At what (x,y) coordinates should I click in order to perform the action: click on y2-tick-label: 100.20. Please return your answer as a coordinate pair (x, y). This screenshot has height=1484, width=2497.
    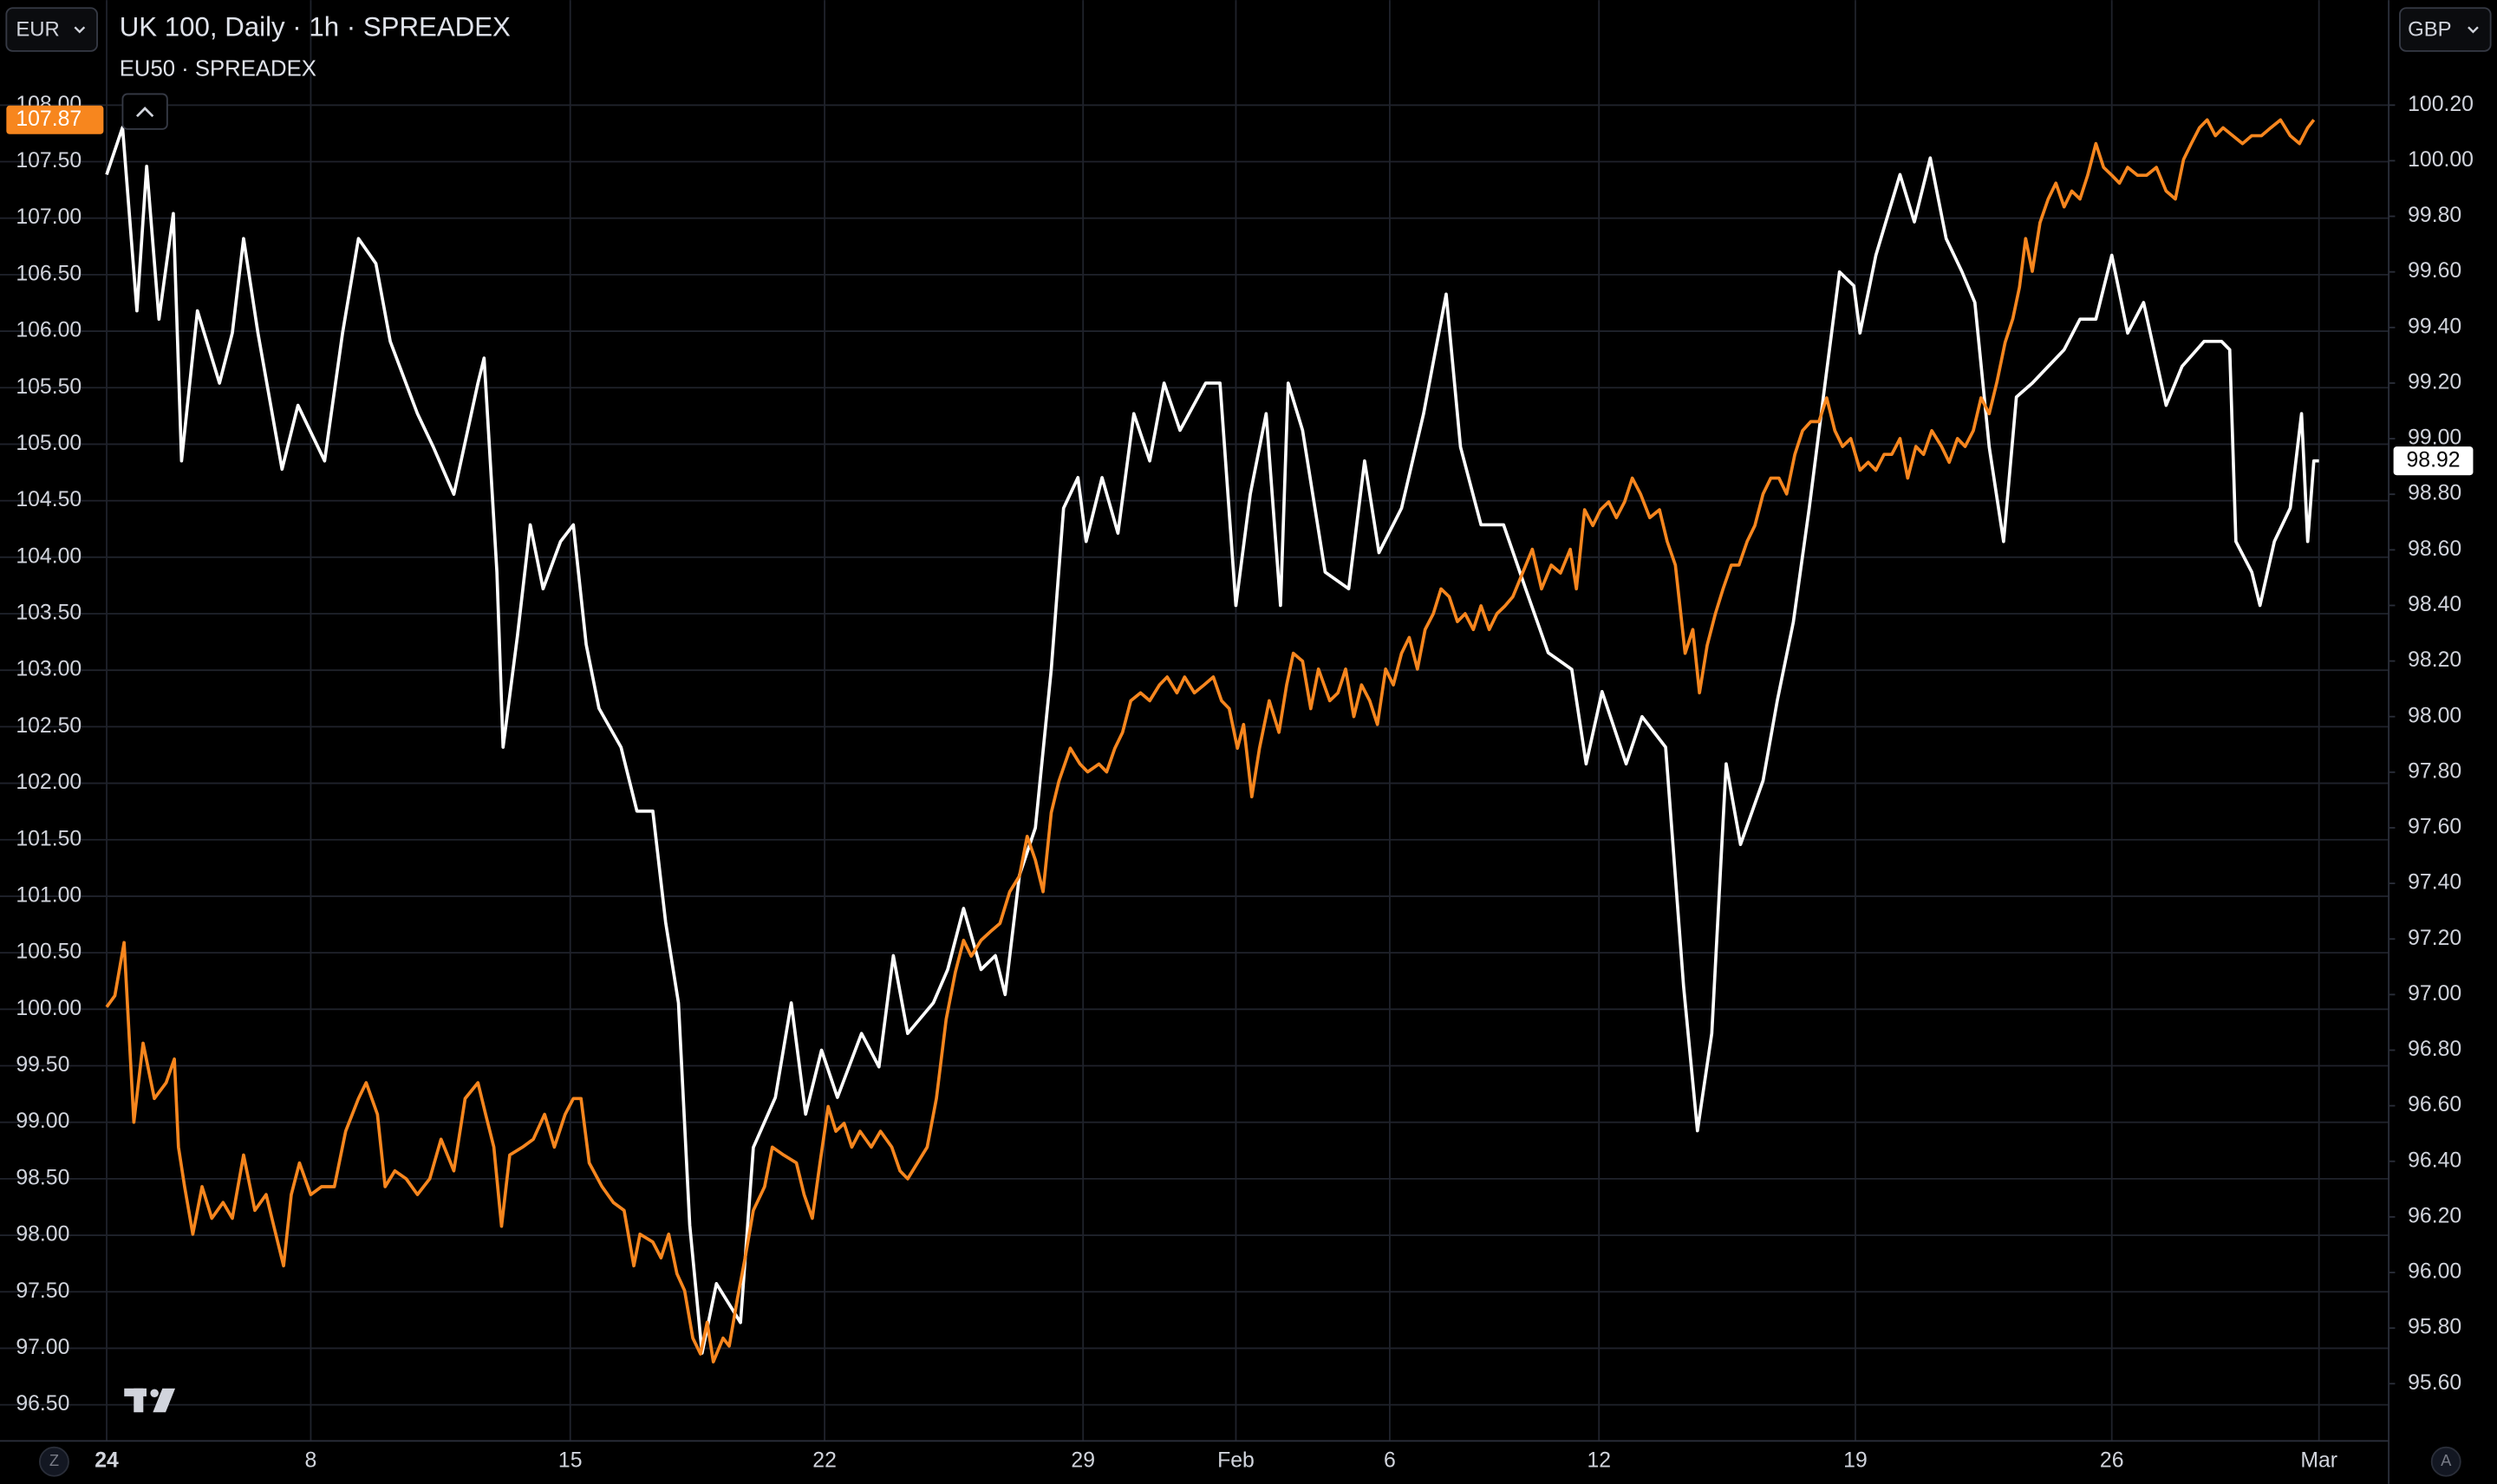
    Looking at the image, I should click on (2441, 104).